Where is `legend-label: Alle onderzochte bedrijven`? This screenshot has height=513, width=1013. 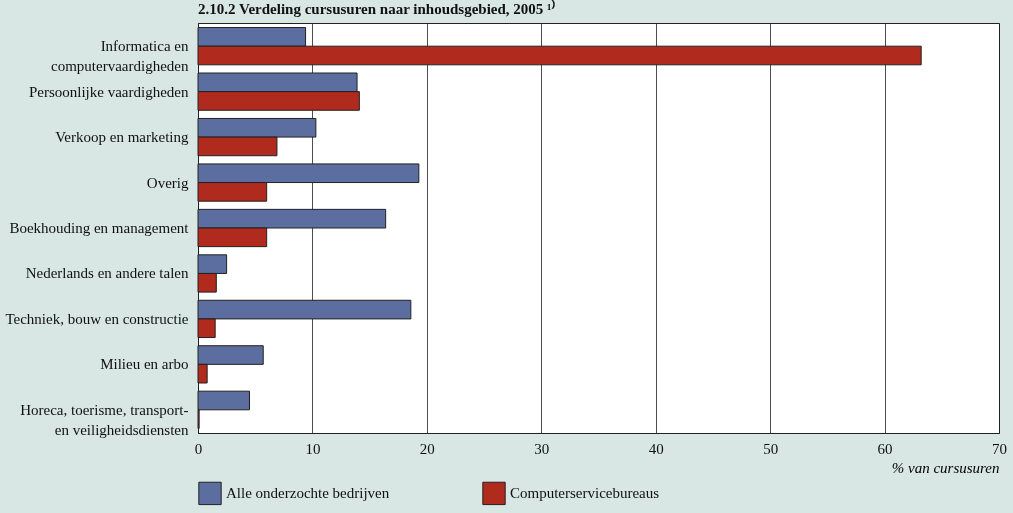
legend-label: Alle onderzochte bedrijven is located at coordinates (308, 493).